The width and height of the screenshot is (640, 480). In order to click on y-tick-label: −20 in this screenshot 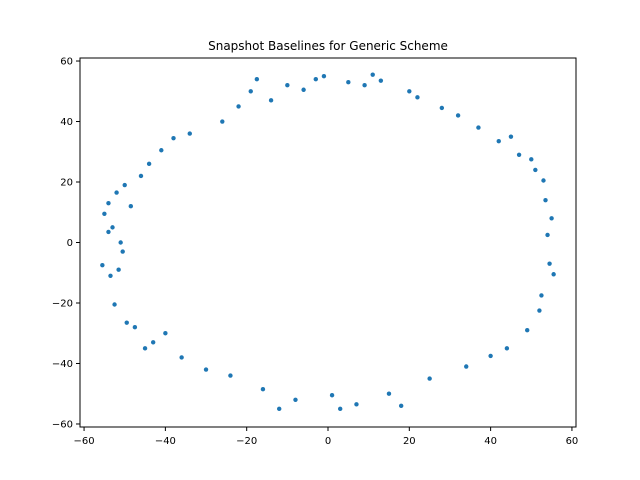, I will do `click(62, 303)`.